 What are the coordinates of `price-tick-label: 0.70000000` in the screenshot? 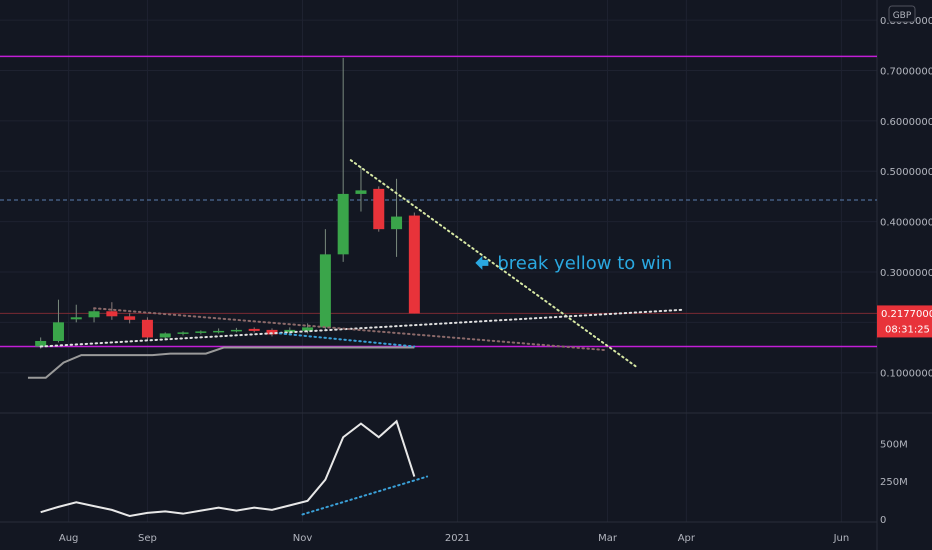 It's located at (906, 72).